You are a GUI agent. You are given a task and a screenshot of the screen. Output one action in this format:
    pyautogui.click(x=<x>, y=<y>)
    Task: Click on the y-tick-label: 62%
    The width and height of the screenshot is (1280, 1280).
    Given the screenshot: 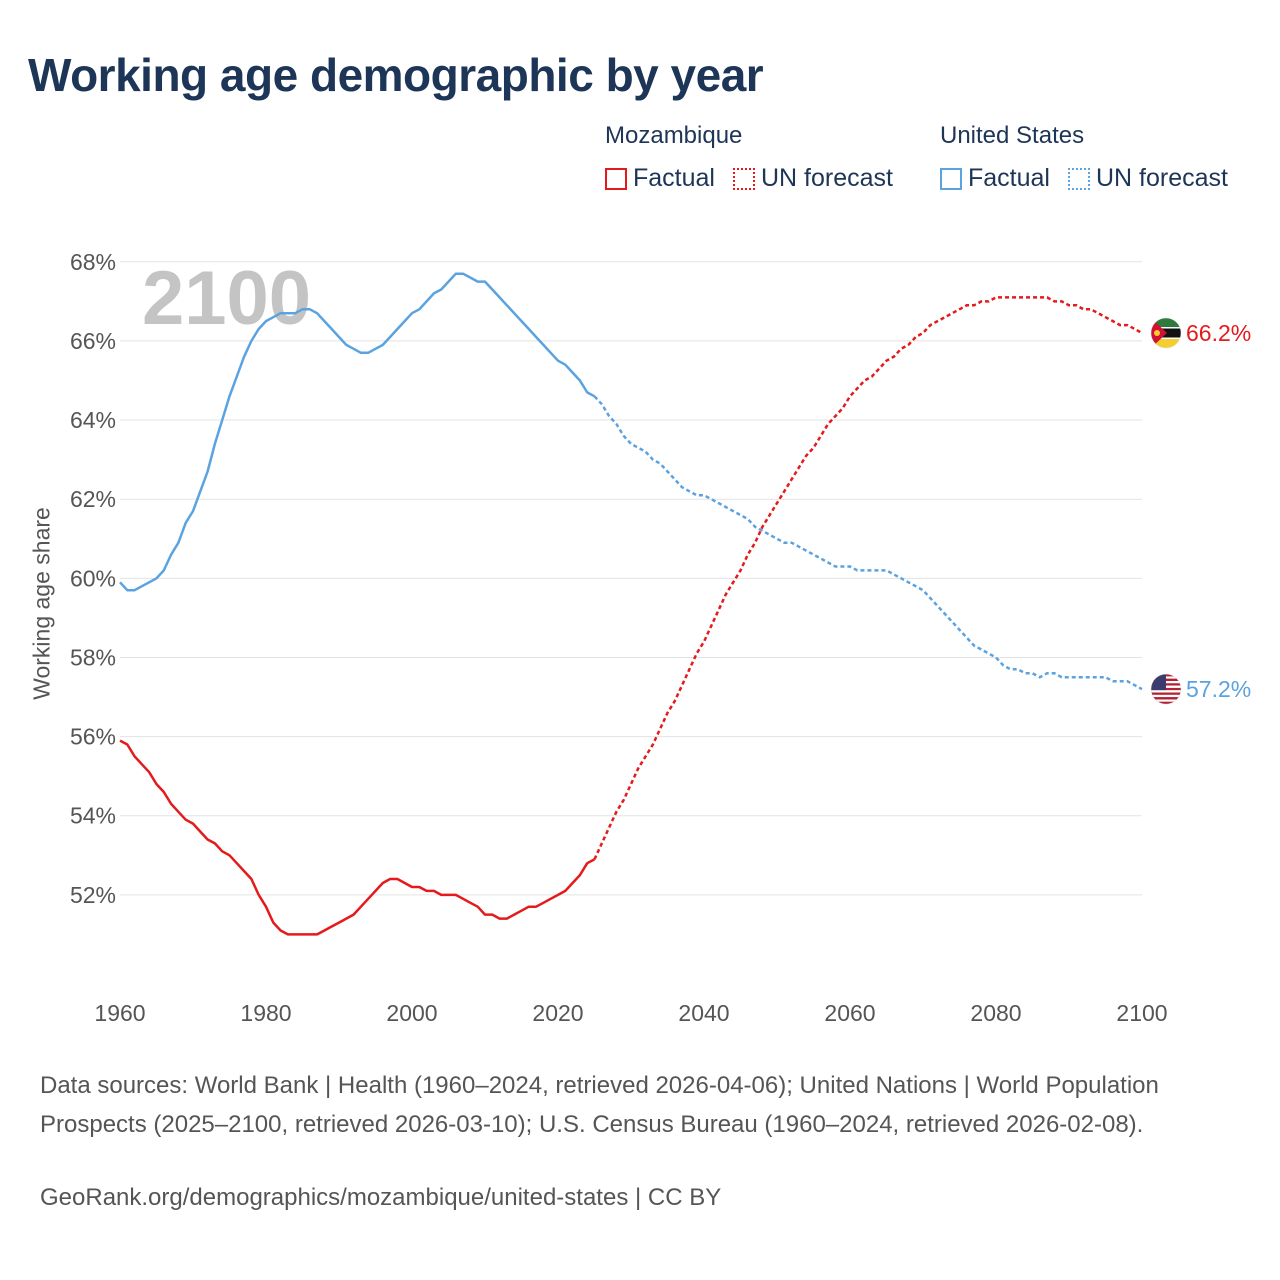 What is the action you would take?
    pyautogui.click(x=93, y=499)
    